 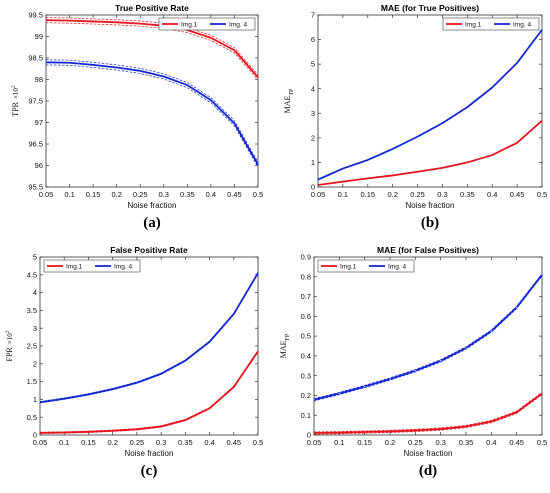 What do you see at coordinates (152, 223) in the screenshot?
I see `panel-label: (a)` at bounding box center [152, 223].